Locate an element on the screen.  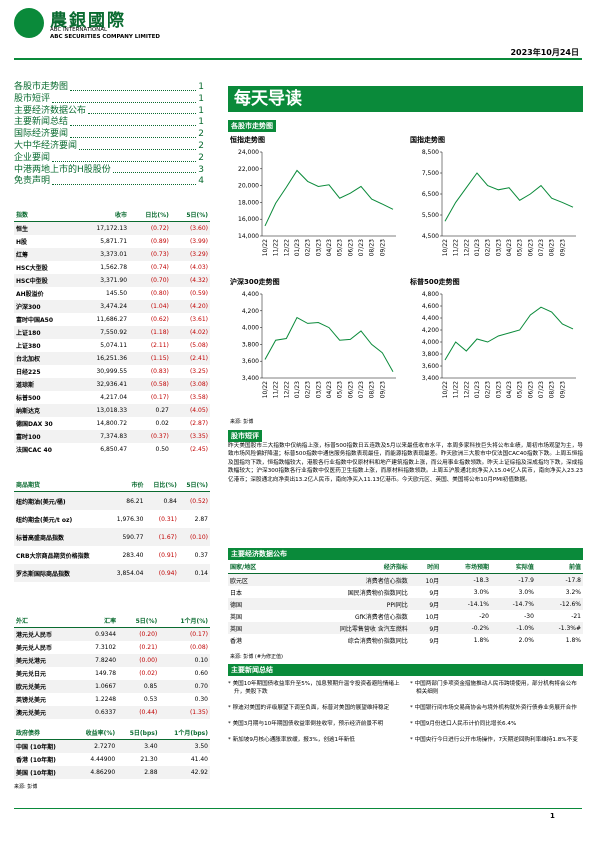
row: 美元兑港元 7.8240 (0.00) 0.10 is located at coordinates (112, 660).